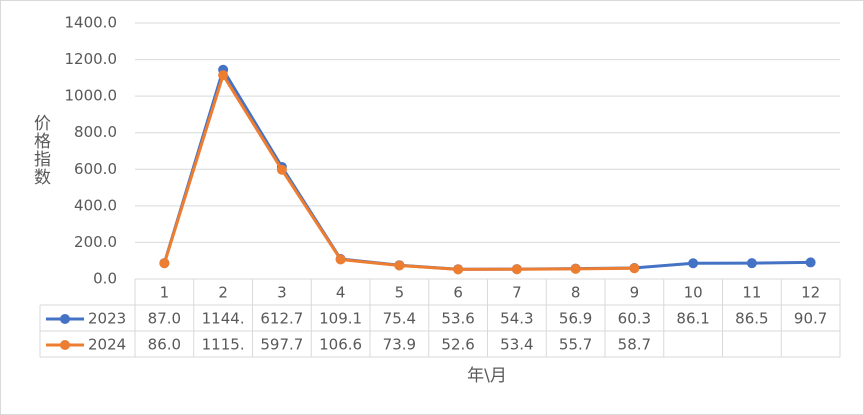 This screenshot has width=864, height=415. I want to click on table-value: 87.0, so click(164, 319).